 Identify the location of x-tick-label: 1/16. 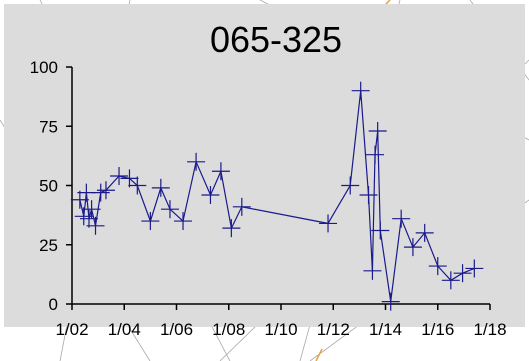
(437, 329).